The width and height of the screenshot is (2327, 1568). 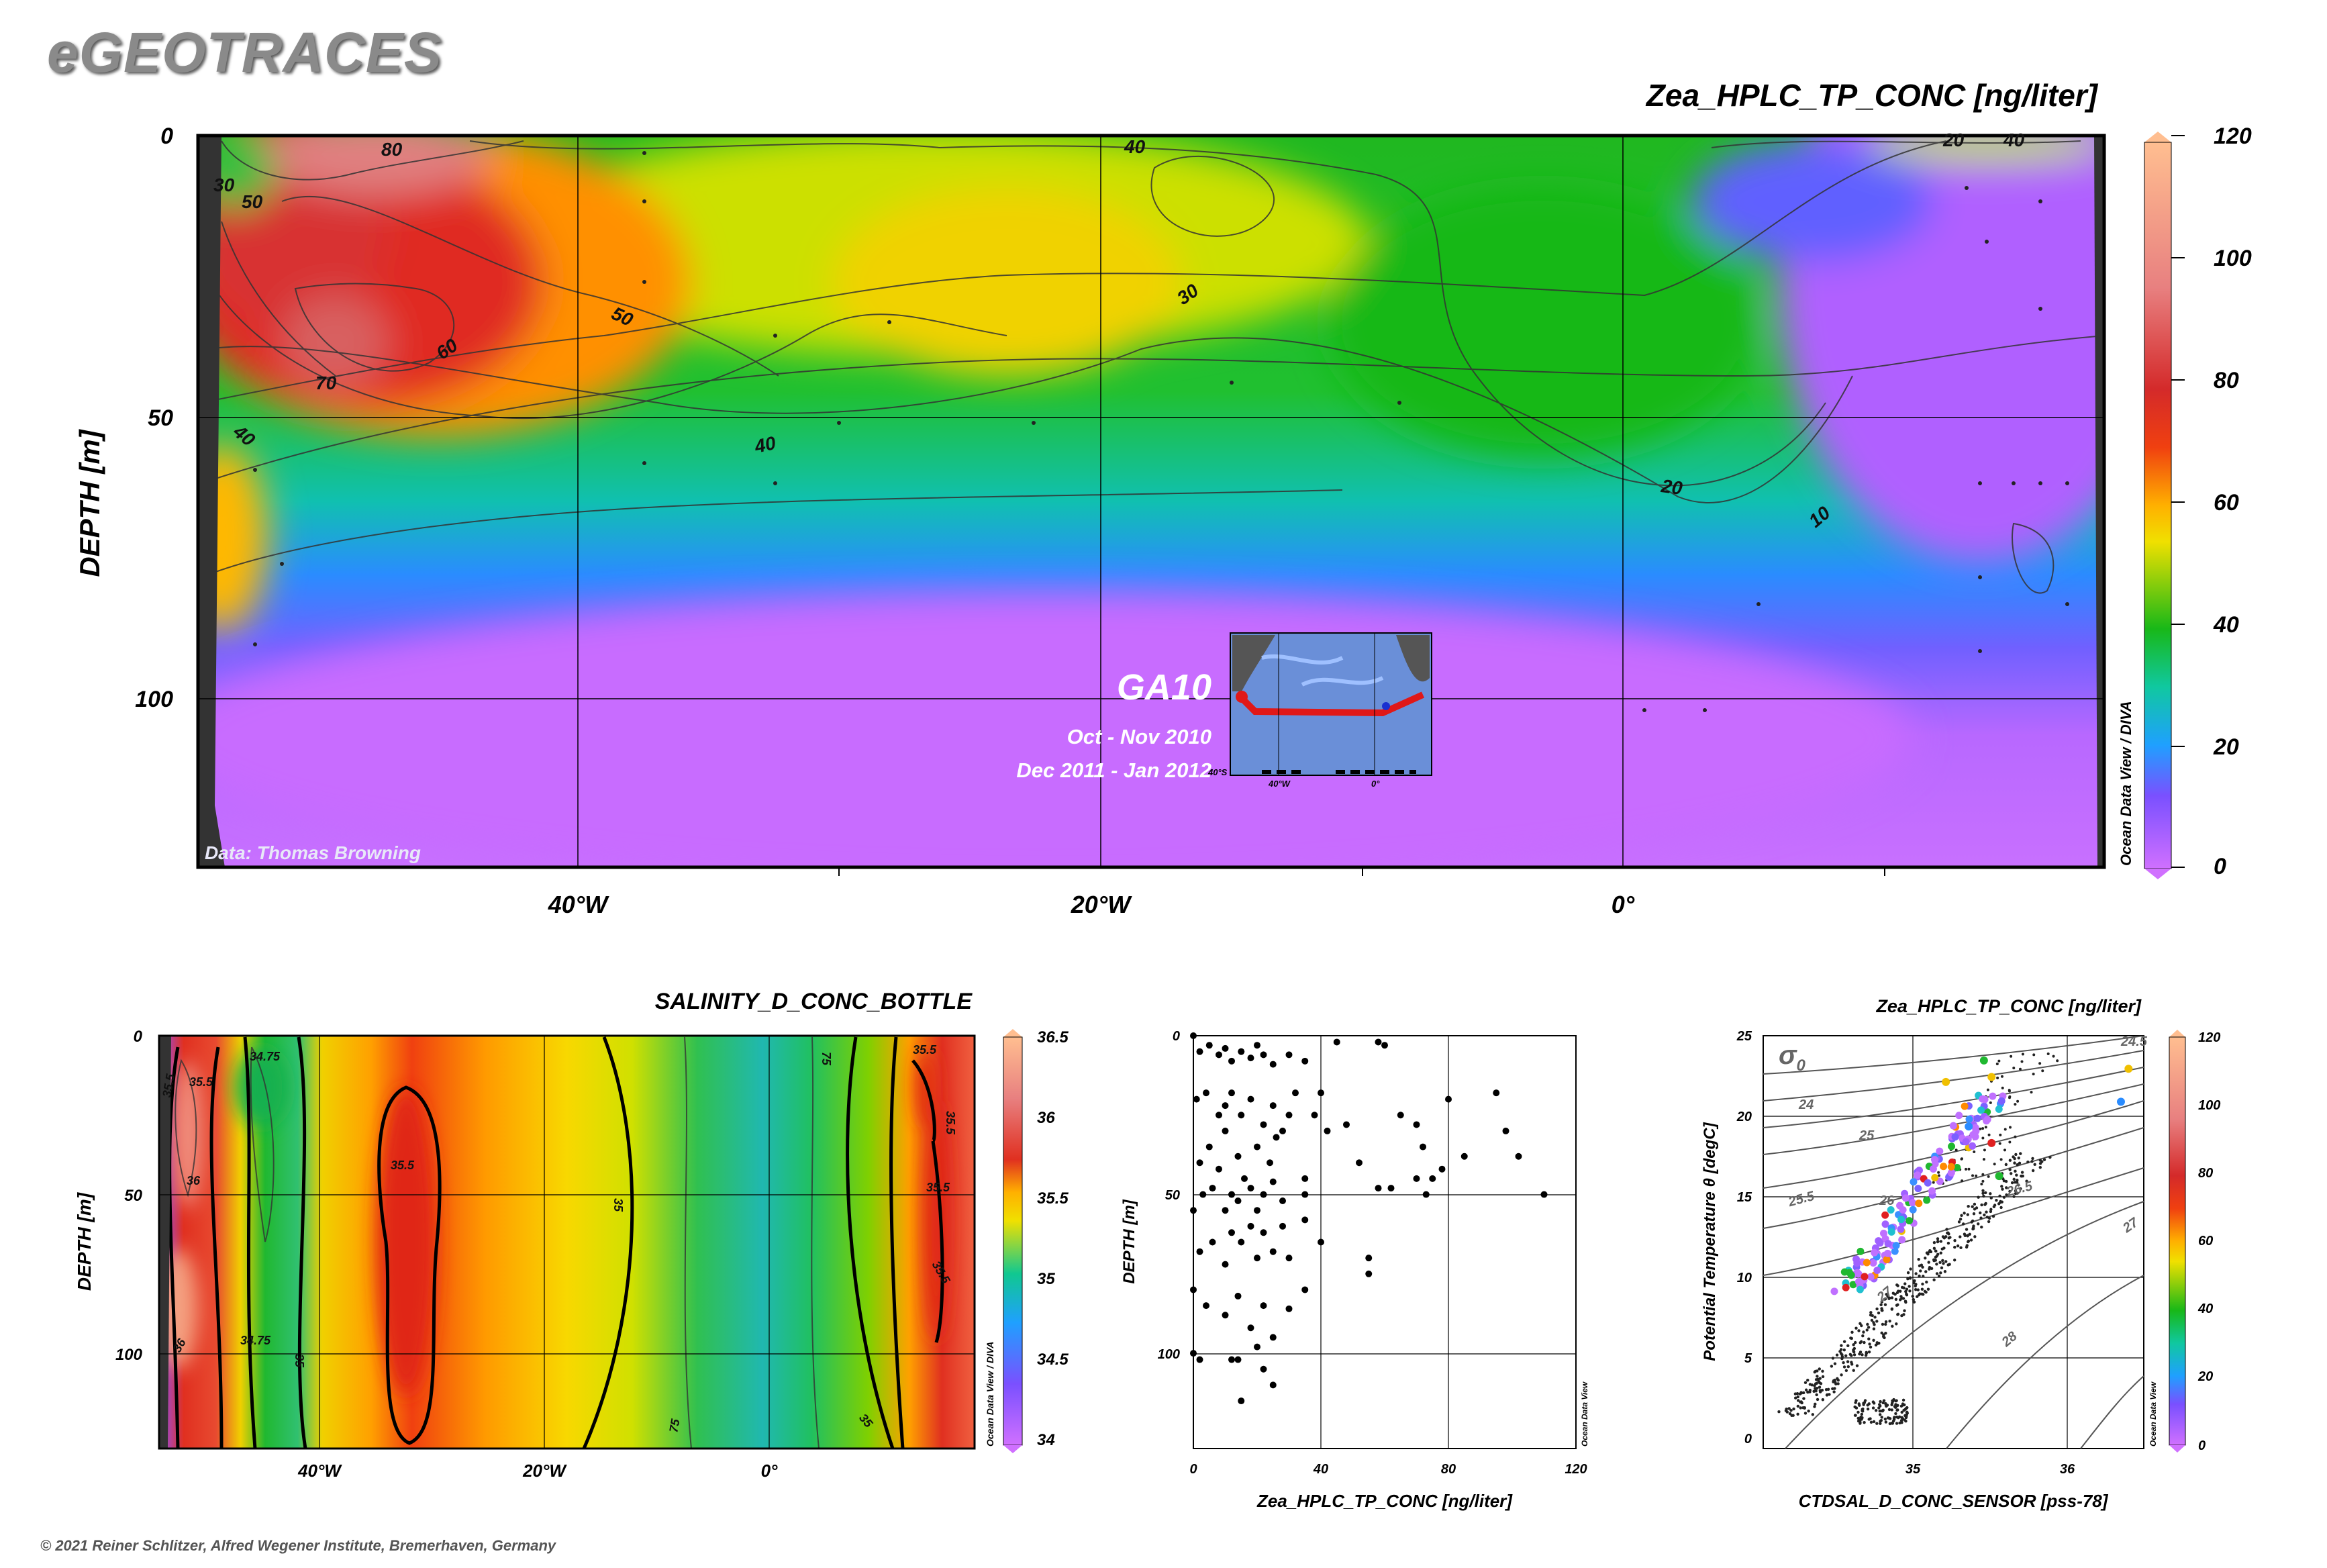 I want to click on cbar-tick: 40, so click(x=2226, y=625).